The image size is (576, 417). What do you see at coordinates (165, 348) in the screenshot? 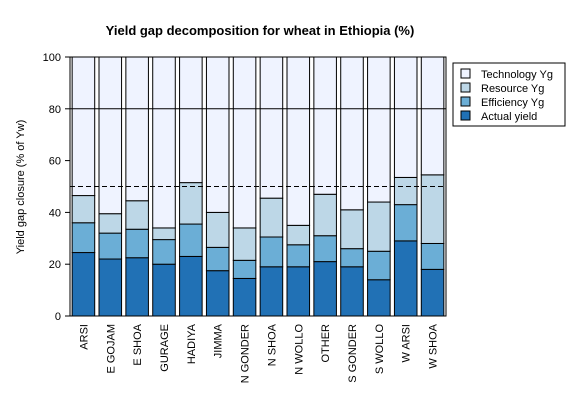
I see `x-tick-label: GURAGE` at bounding box center [165, 348].